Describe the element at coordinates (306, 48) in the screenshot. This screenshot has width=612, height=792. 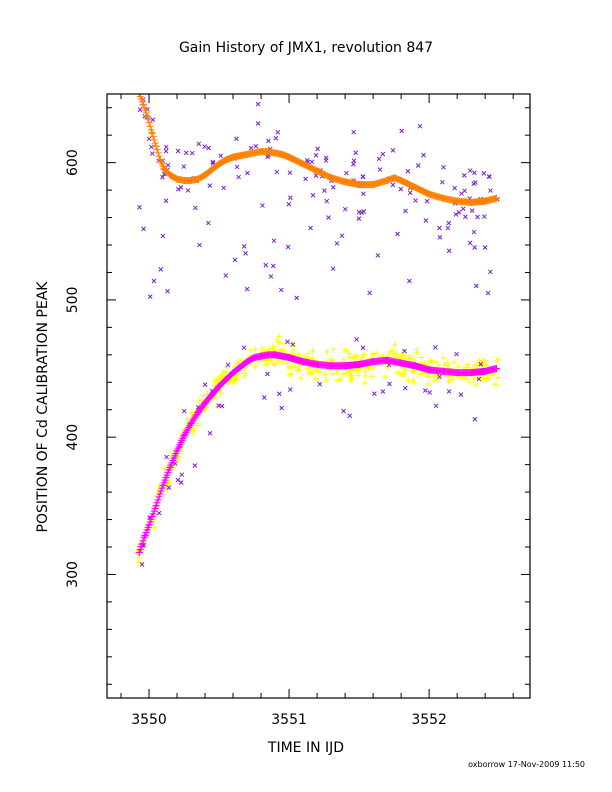
I see `chart-title: Gain History of JMX1, revolution 847` at that location.